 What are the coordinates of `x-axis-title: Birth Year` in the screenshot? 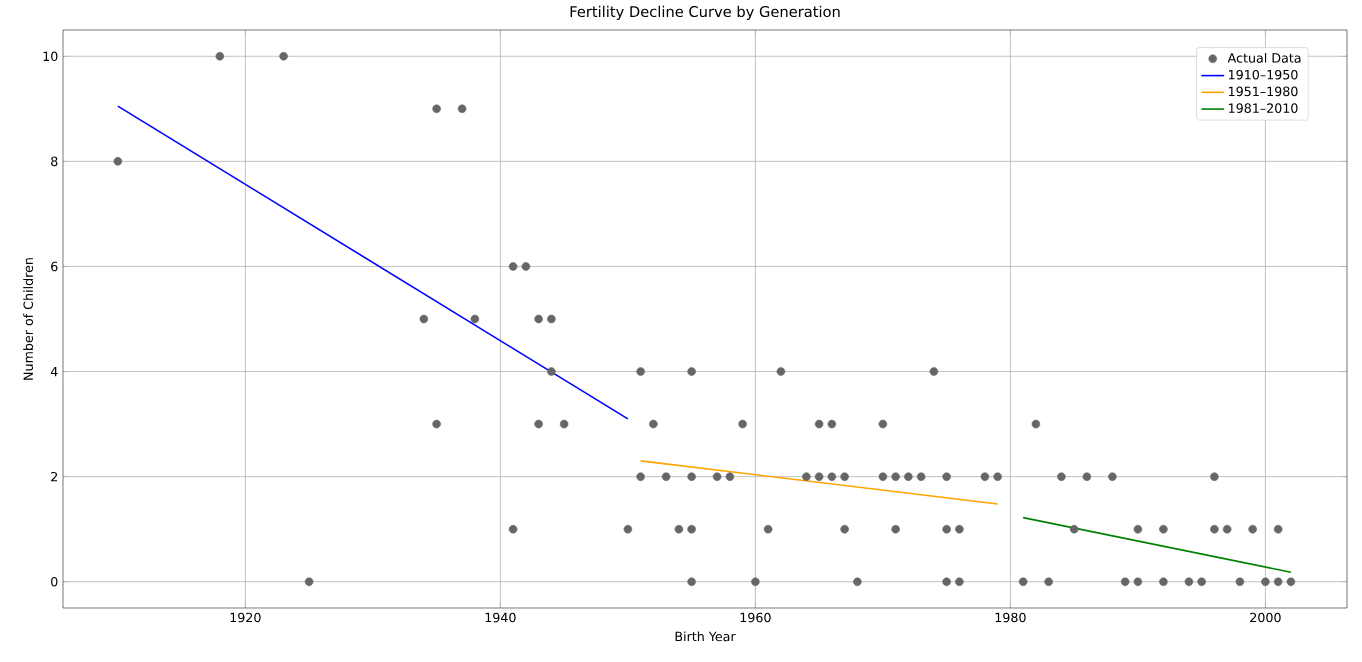 It's located at (705, 636).